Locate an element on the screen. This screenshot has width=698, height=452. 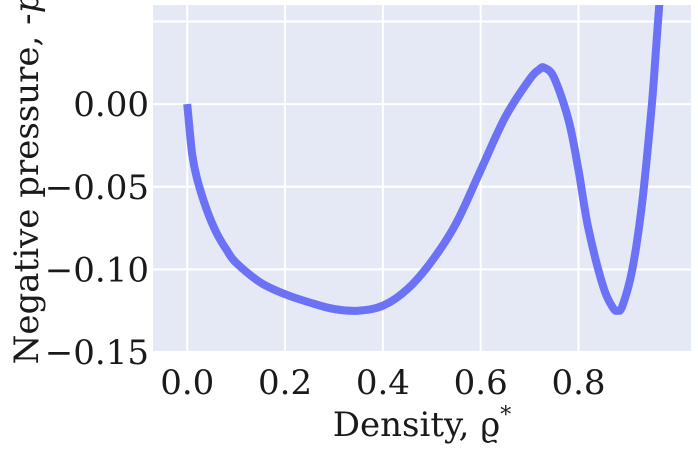
x-tick-labels: 0.0 0.2 0.4 0.6 0.8 is located at coordinates (382, 383).